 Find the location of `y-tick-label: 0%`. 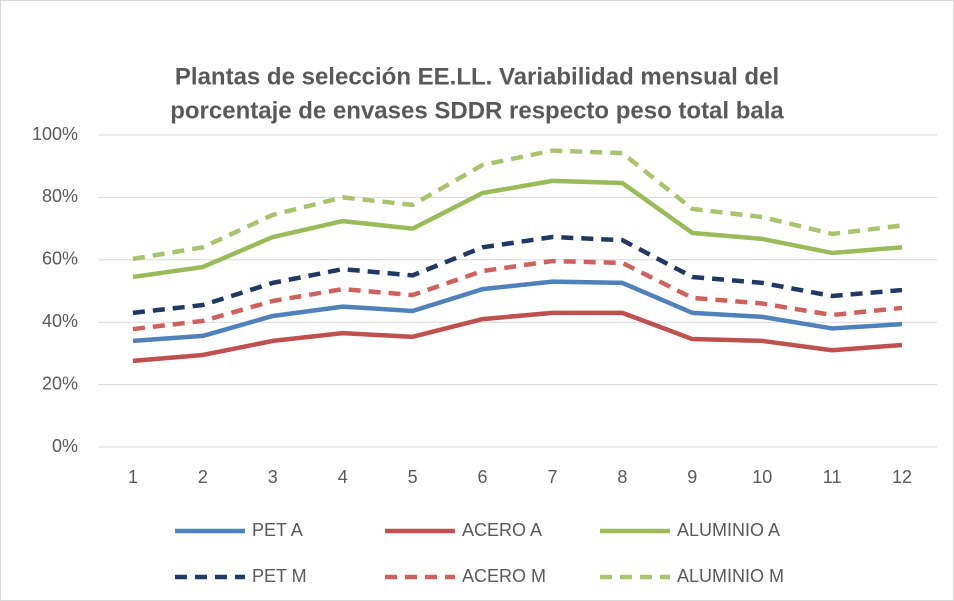

y-tick-label: 0% is located at coordinates (65, 446).